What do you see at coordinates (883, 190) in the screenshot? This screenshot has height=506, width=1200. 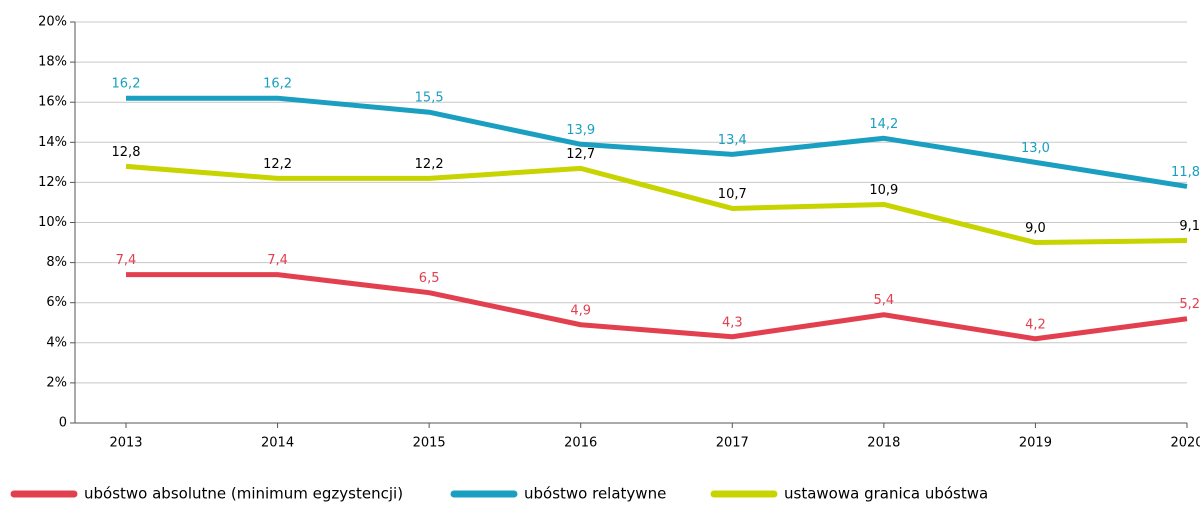 I see `data-label: 10,9` at bounding box center [883, 190].